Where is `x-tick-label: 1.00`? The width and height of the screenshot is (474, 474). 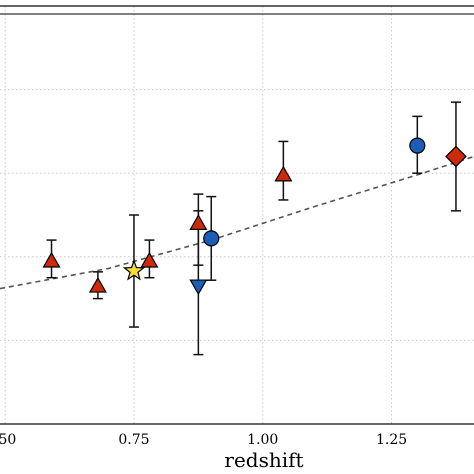
x-tick-label: 1.00 is located at coordinates (262, 440).